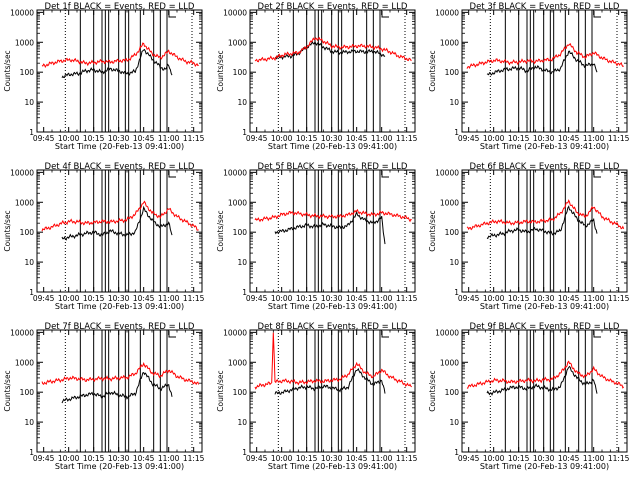 This screenshot has width=640, height=480. Describe the element at coordinates (545, 167) in the screenshot. I see `panel-title: Det 6f BLACK = Events, RED = LLD` at that location.